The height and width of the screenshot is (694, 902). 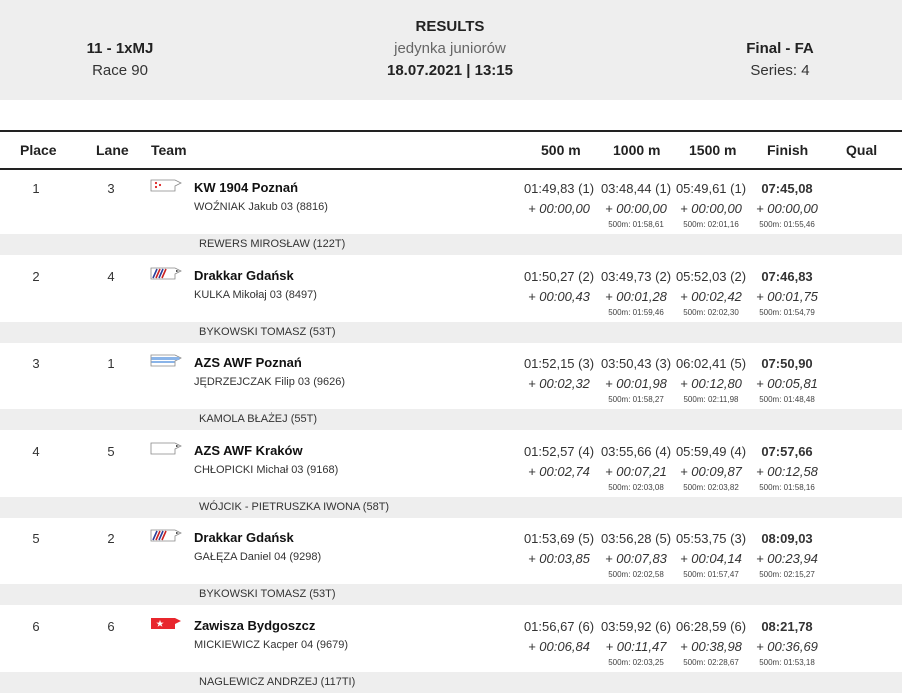 I want to click on split-pace: 500m: 01:55,46, so click(x=787, y=224).